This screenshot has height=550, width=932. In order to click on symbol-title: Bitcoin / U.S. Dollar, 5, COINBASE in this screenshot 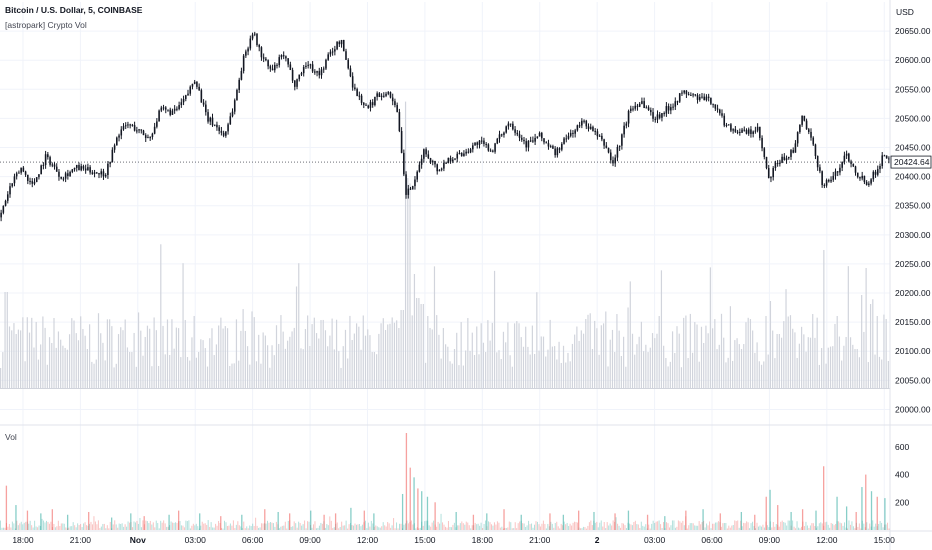, I will do `click(74, 10)`.